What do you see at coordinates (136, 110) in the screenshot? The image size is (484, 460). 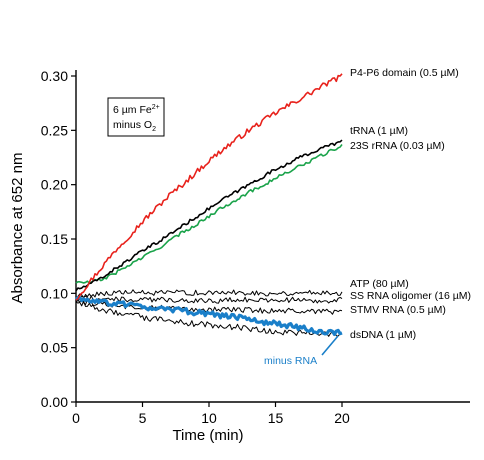 I see `conditions-line-1: 6 µm Fe2+` at bounding box center [136, 110].